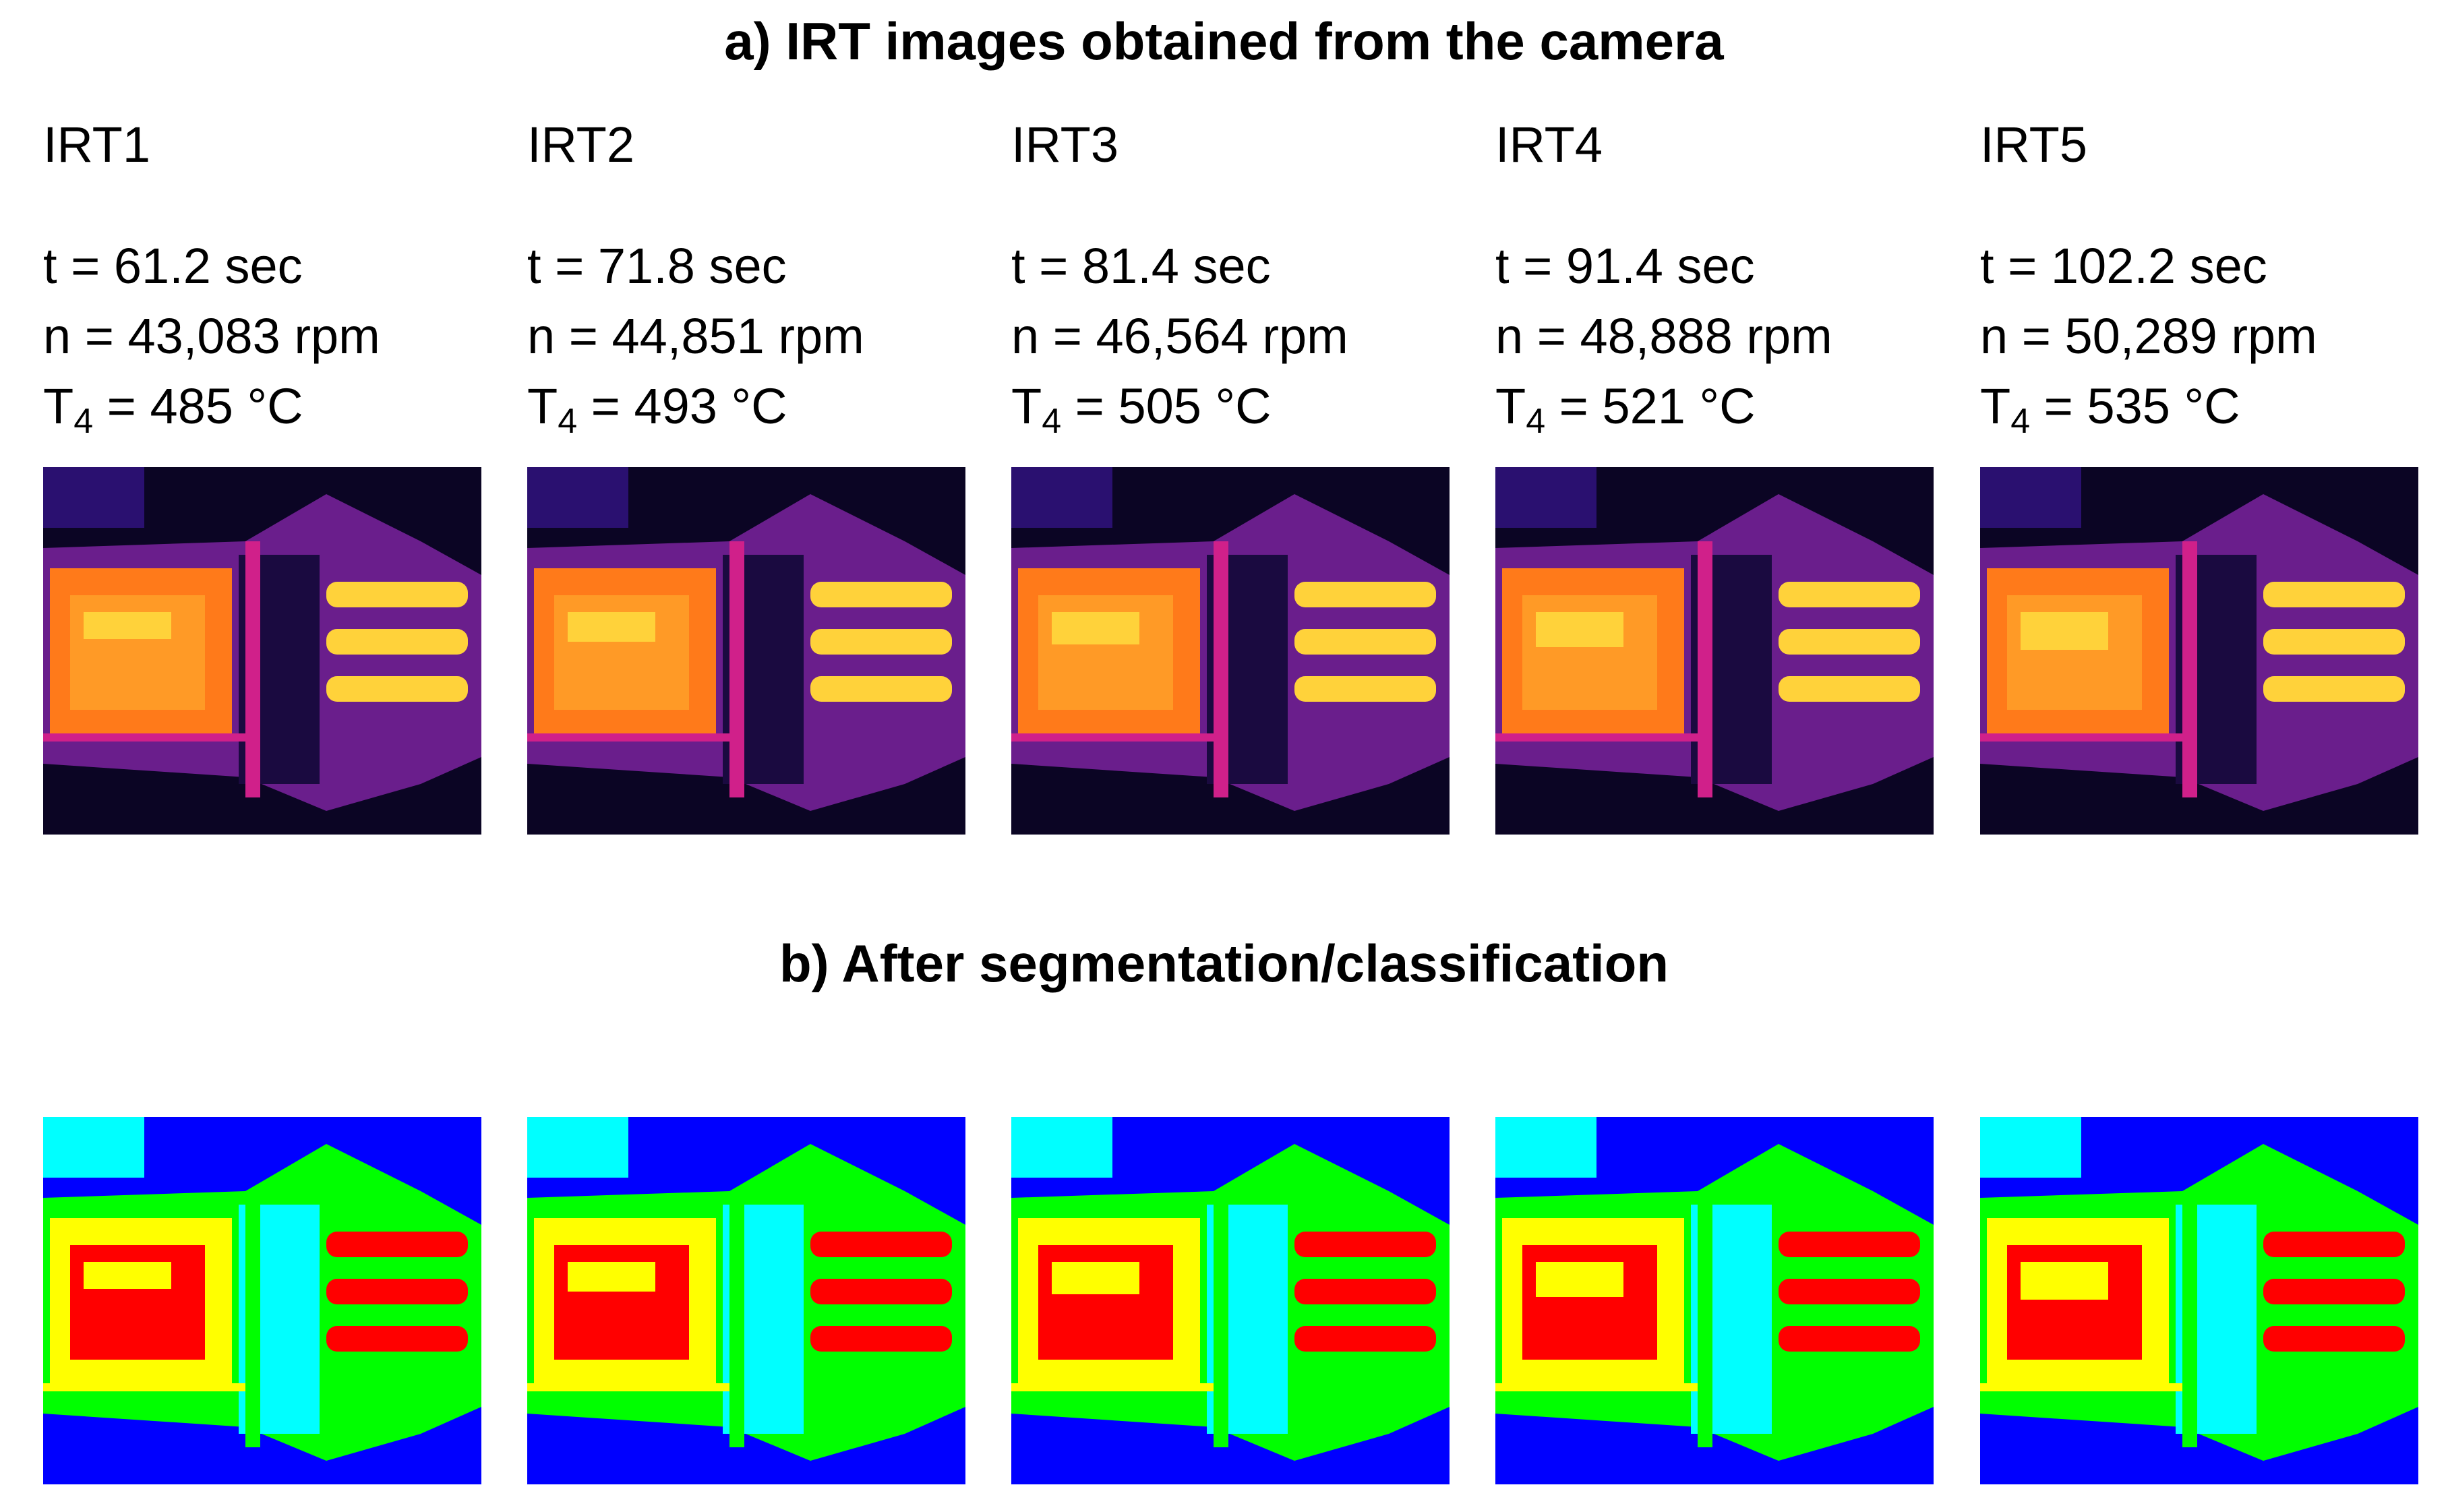  I want to click on panel-title: IRT3, so click(1065, 145).